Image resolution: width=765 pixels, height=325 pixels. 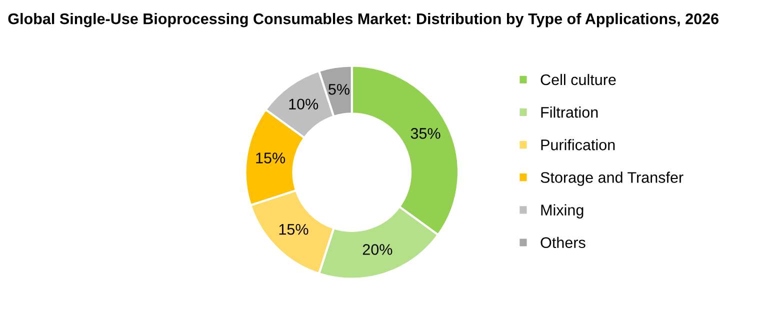 I want to click on legend-label: Others, so click(x=563, y=242).